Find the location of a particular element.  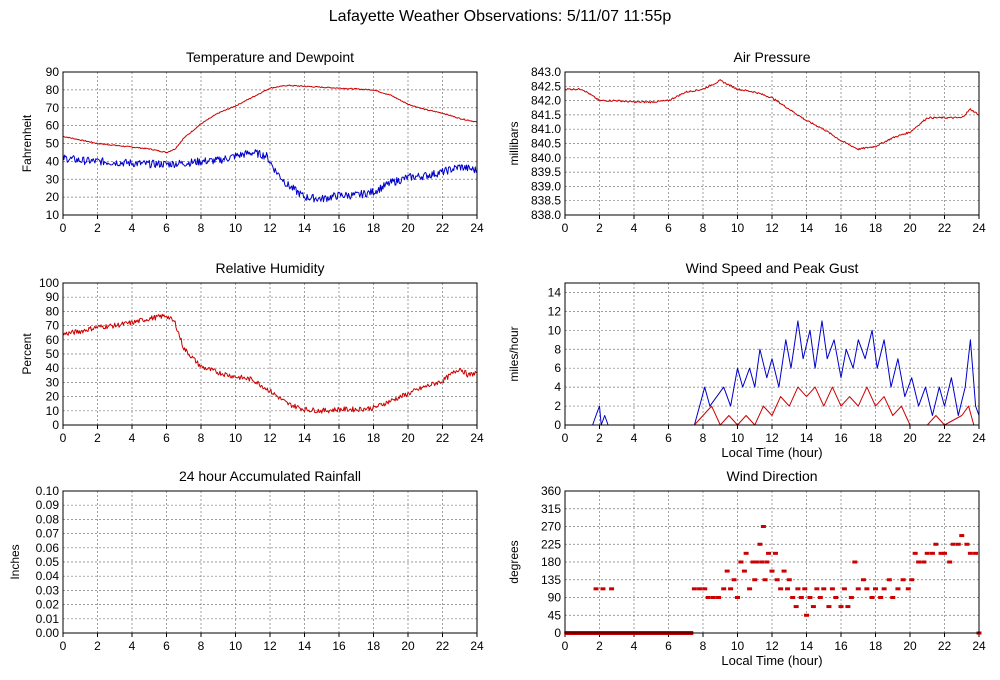

chart-title: Relative Humidity is located at coordinates (270, 268).